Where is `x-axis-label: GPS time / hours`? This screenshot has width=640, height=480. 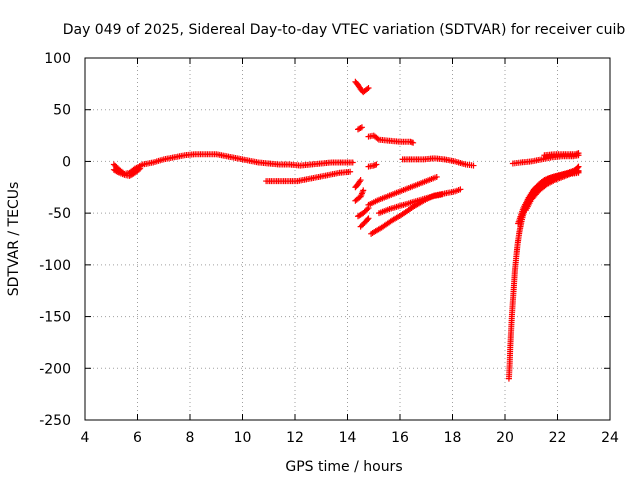 x-axis-label: GPS time / hours is located at coordinates (343, 467).